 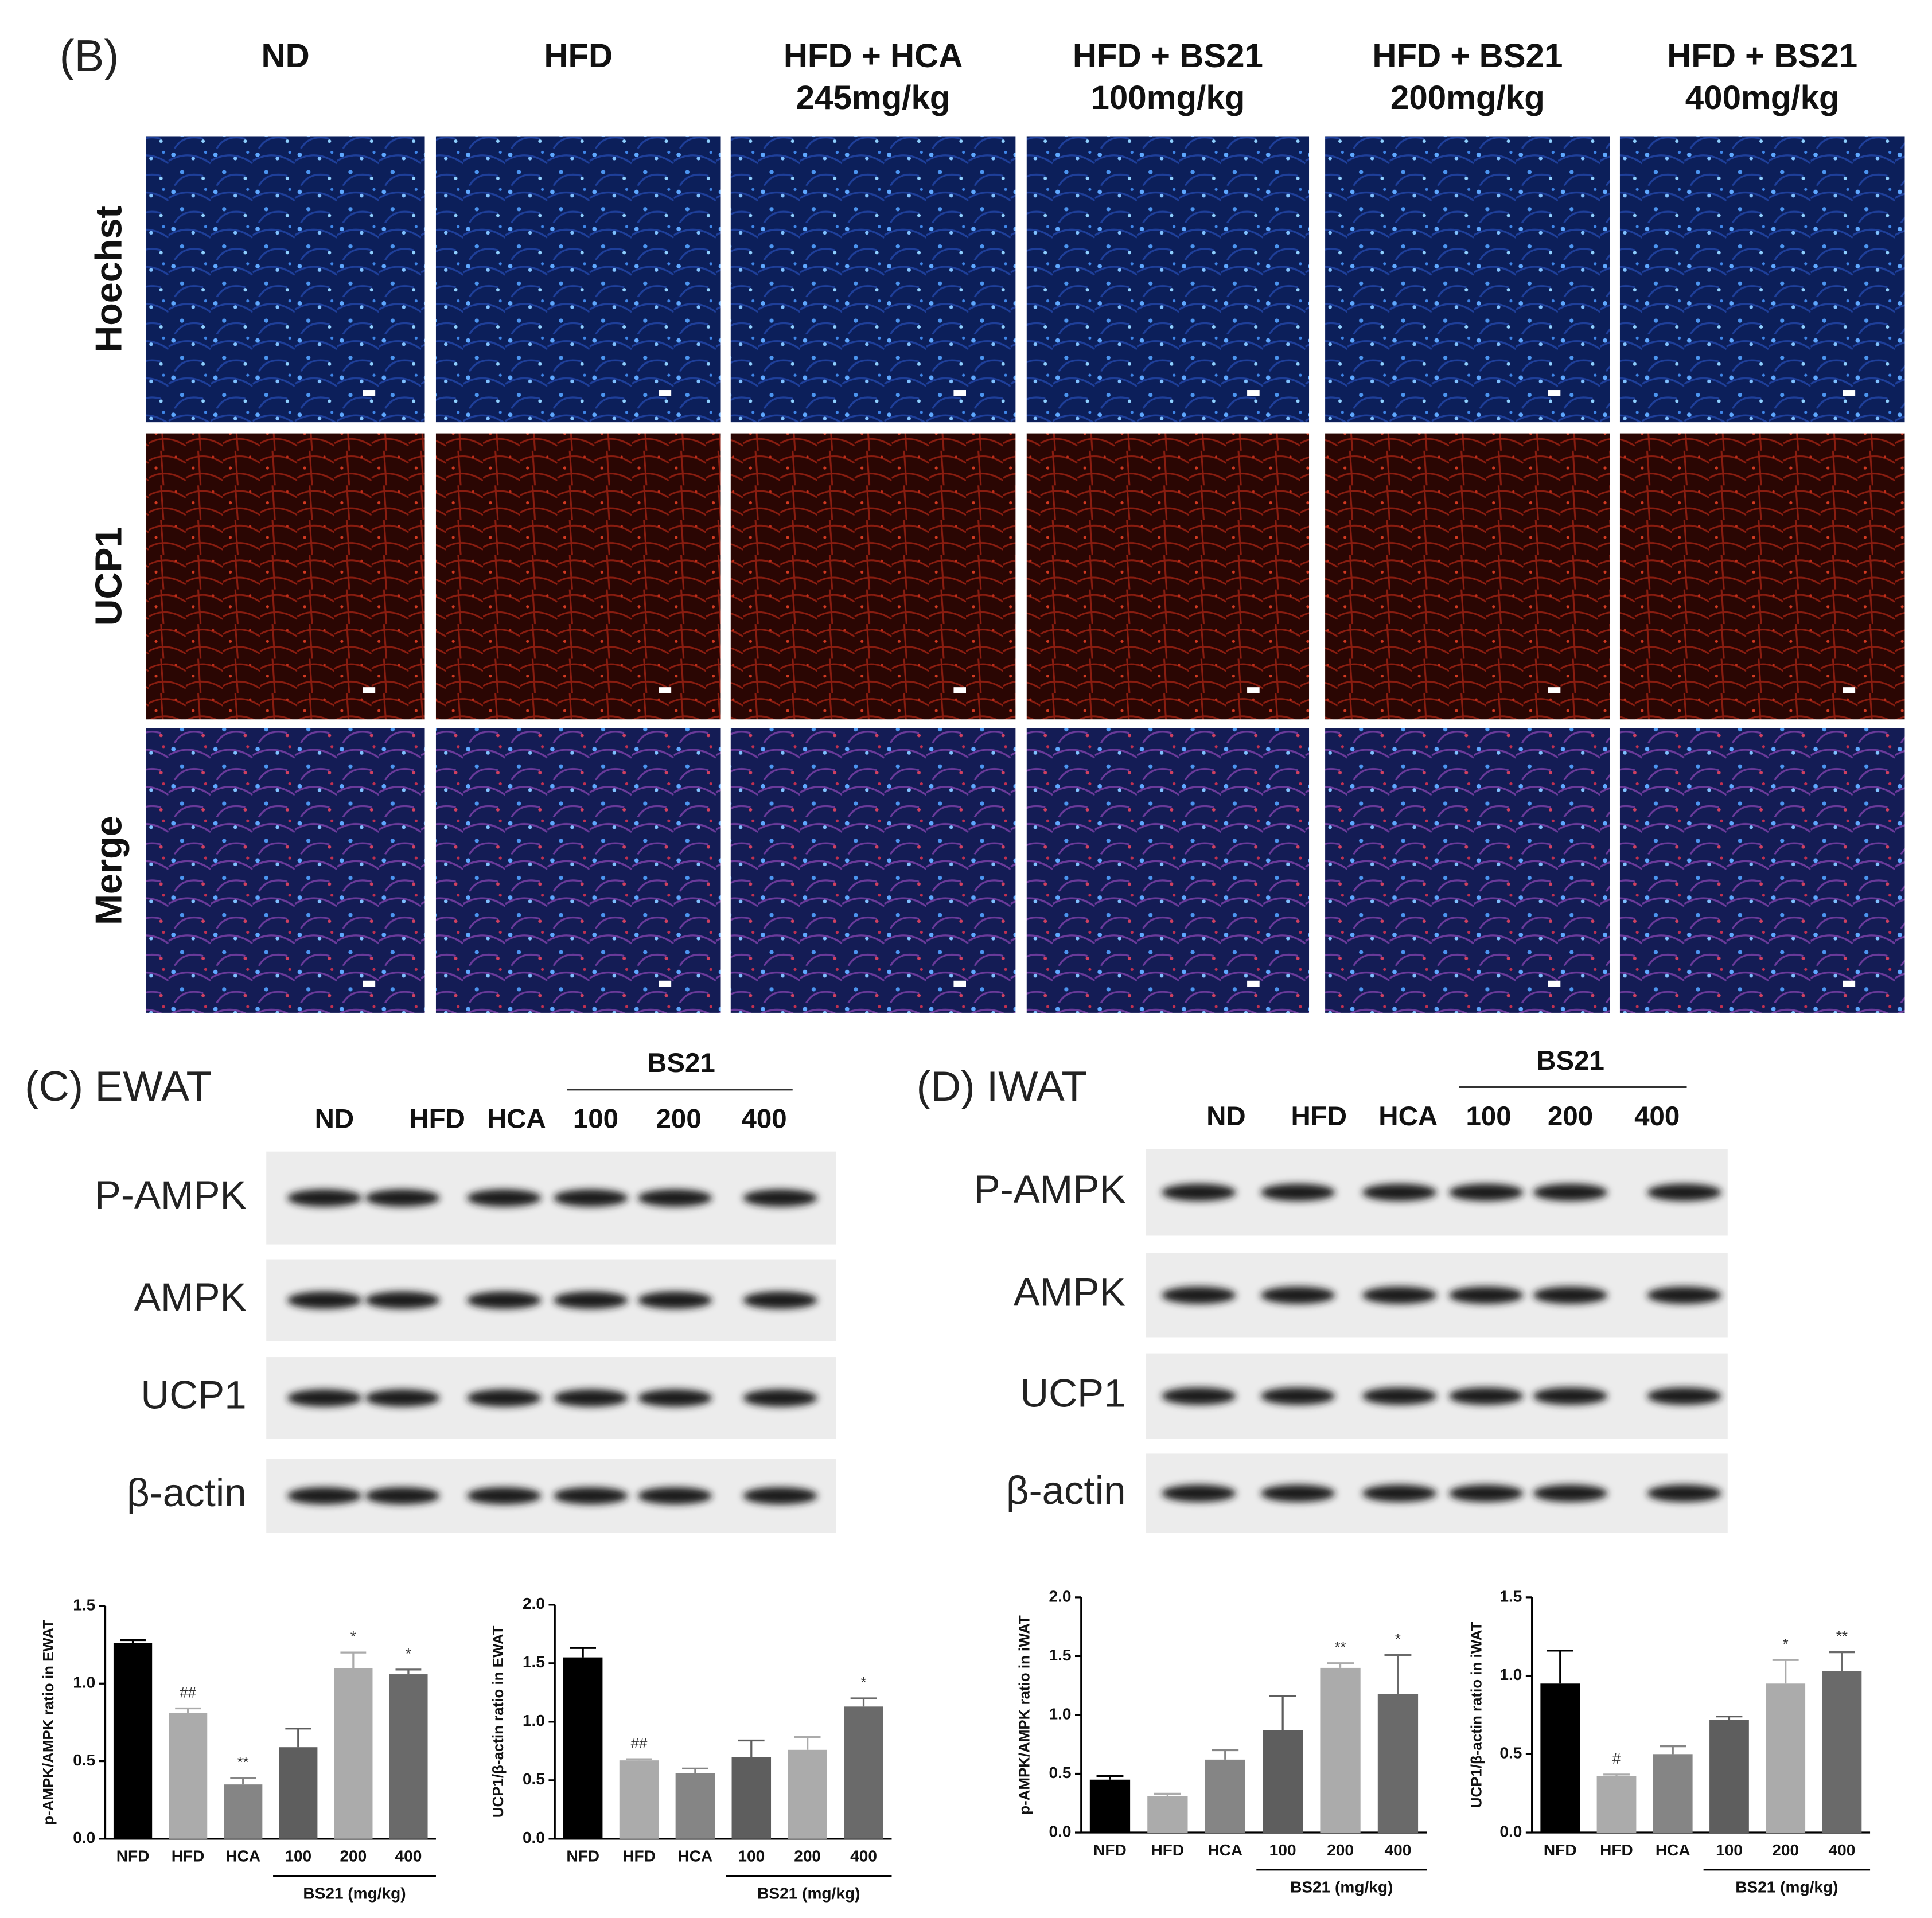 What do you see at coordinates (335, 1119) in the screenshot?
I see `lane-label: ND` at bounding box center [335, 1119].